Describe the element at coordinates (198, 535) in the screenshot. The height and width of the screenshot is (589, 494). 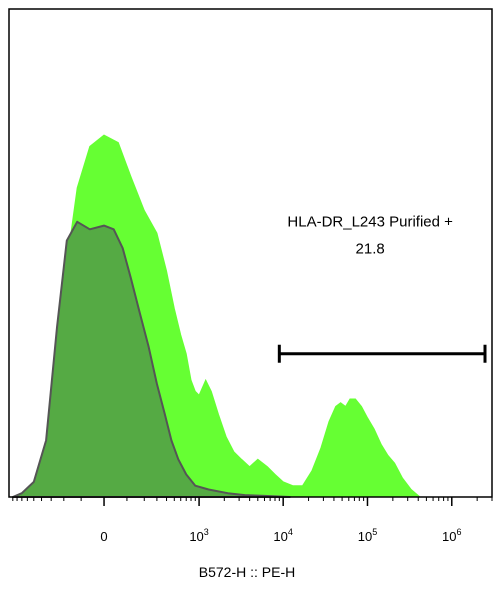
I see `x-tick-label: 10³` at that location.